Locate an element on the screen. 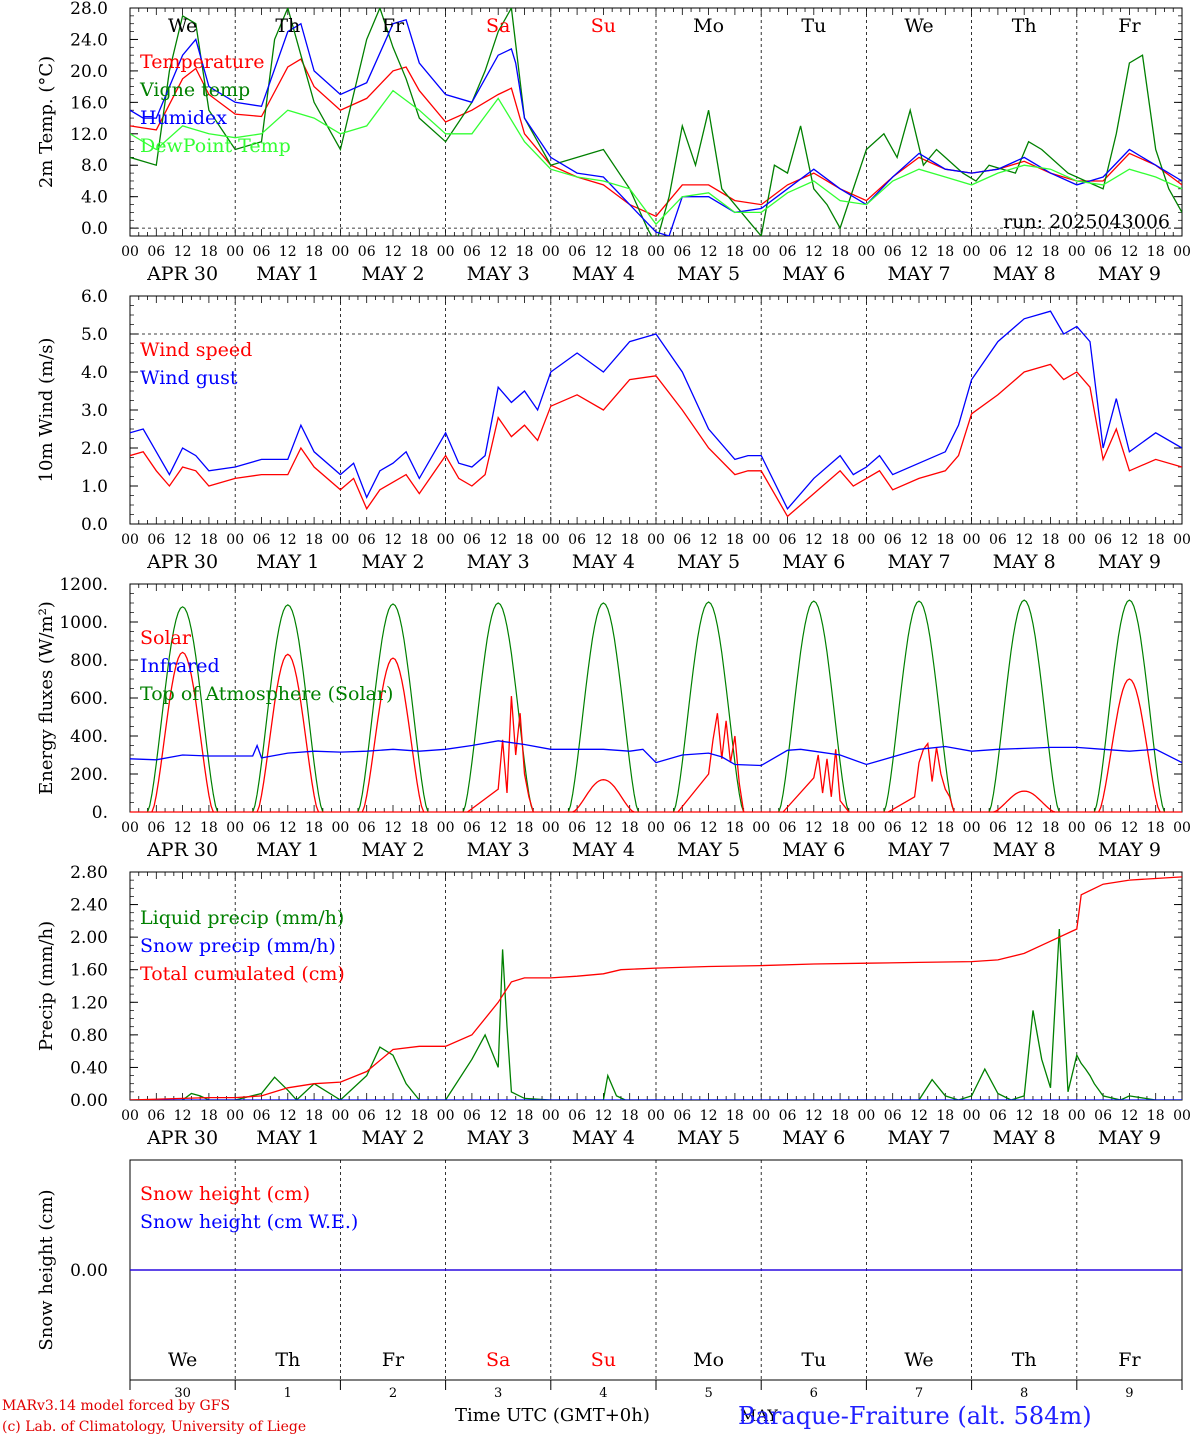 The width and height of the screenshot is (1194, 1440). y-tick-label: 200. is located at coordinates (89, 775).